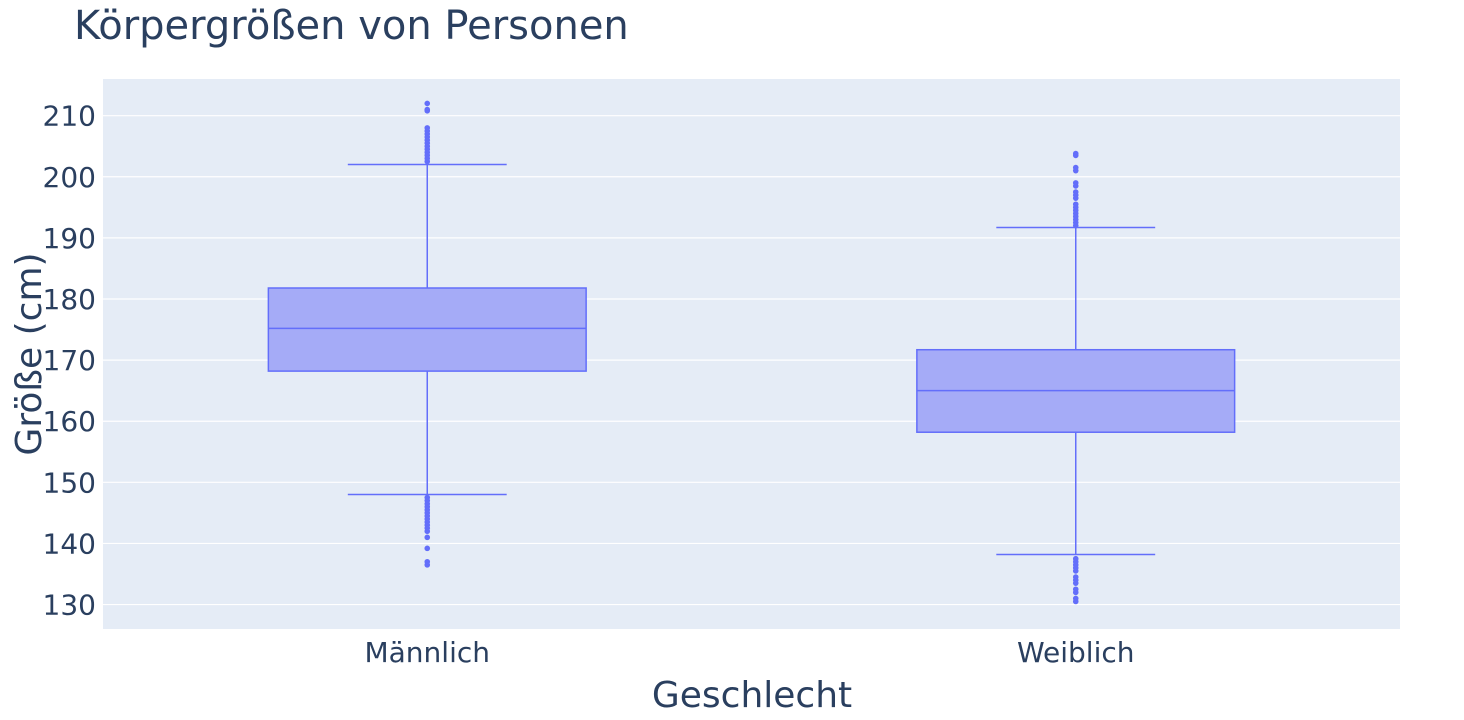 The width and height of the screenshot is (1464, 720). I want to click on y-tick-label-180: 180, so click(69, 299).